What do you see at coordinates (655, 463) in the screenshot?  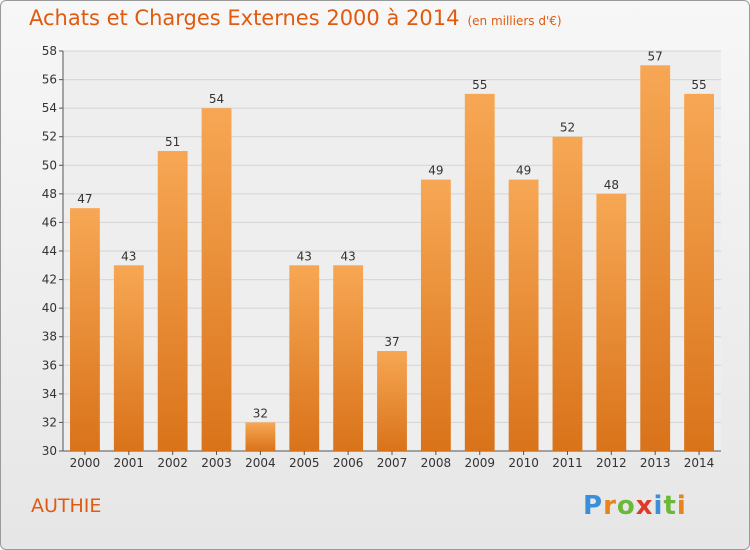 I see `x-tick-label: 2013` at bounding box center [655, 463].